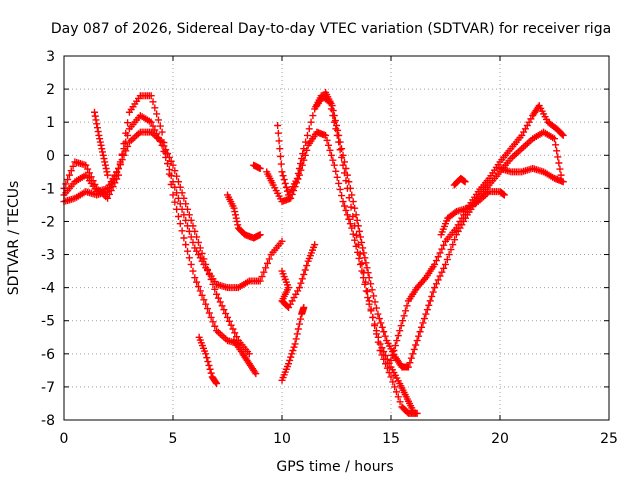  Describe the element at coordinates (48, 222) in the screenshot. I see `y-tick-label: -2` at that location.